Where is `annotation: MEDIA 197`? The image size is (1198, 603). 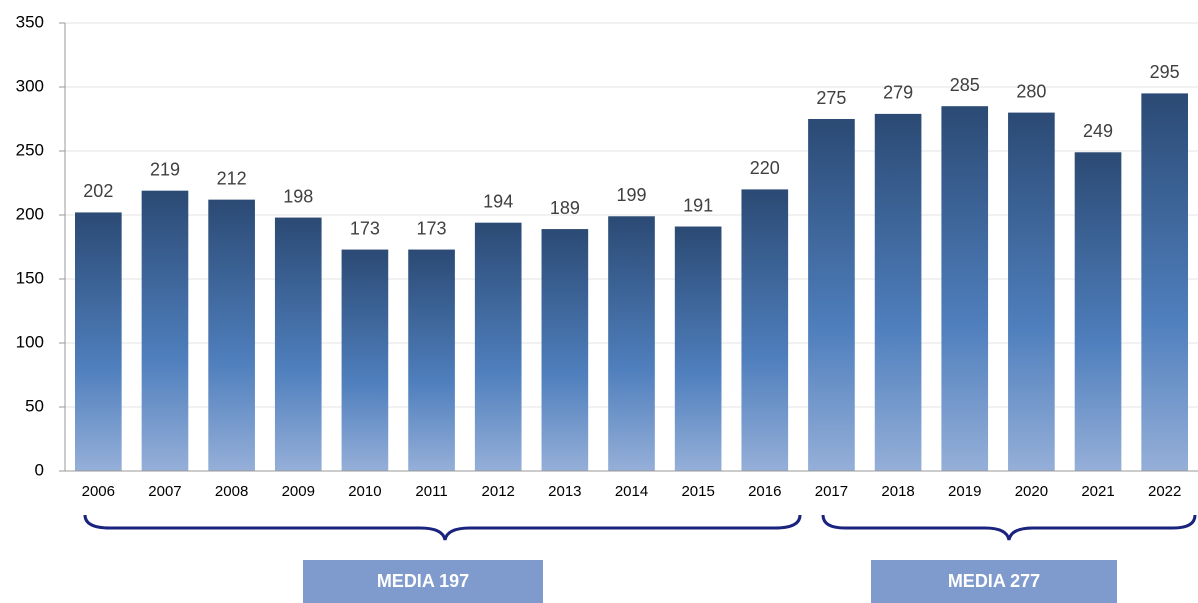 annotation: MEDIA 197 is located at coordinates (423, 581).